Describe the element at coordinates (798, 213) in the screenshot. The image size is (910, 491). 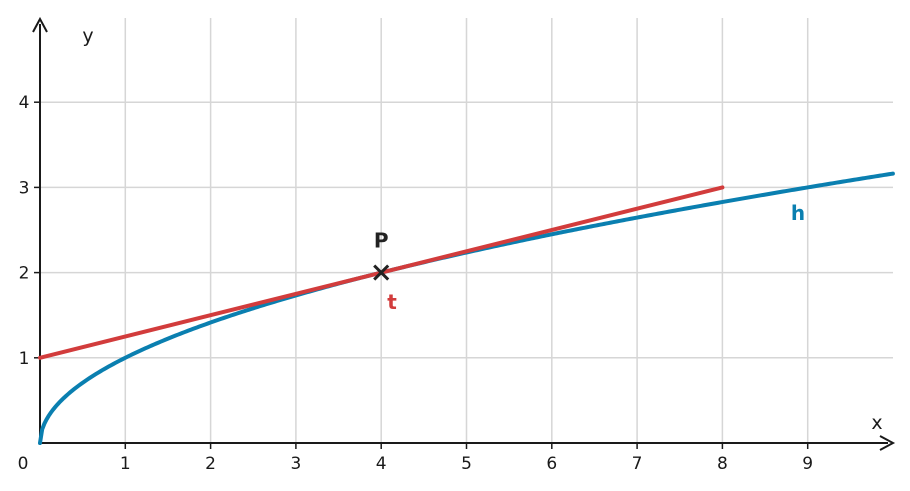
I see `series-h-label: h` at that location.